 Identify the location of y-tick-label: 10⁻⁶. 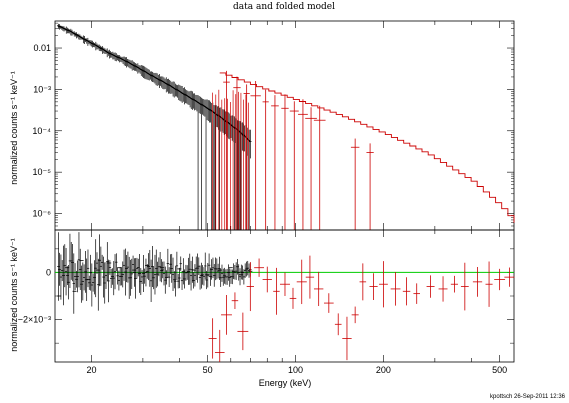
(42, 214).